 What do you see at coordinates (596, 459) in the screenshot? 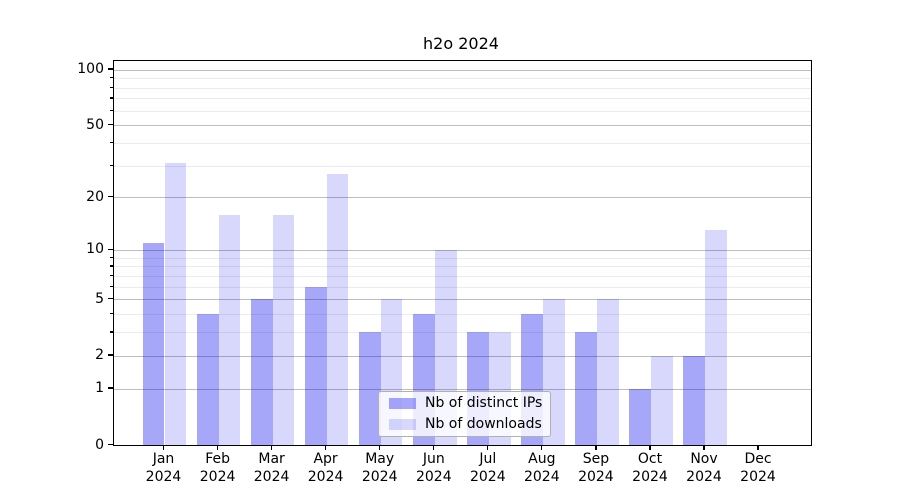
I see `x-tick-month: Sep` at bounding box center [596, 459].